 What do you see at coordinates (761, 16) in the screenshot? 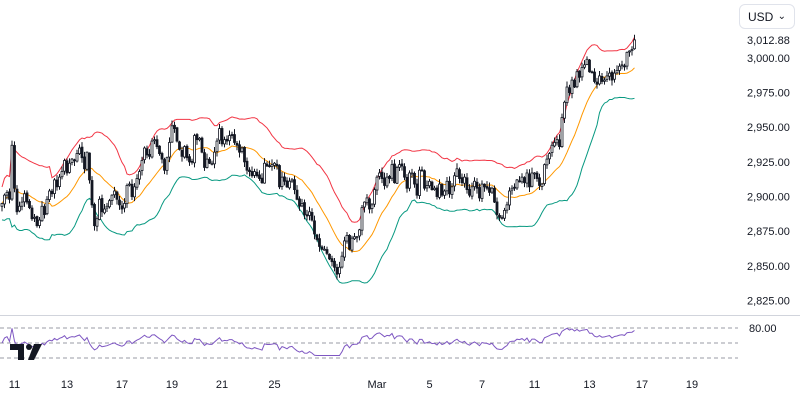
I see `currency-label: USD` at bounding box center [761, 16].